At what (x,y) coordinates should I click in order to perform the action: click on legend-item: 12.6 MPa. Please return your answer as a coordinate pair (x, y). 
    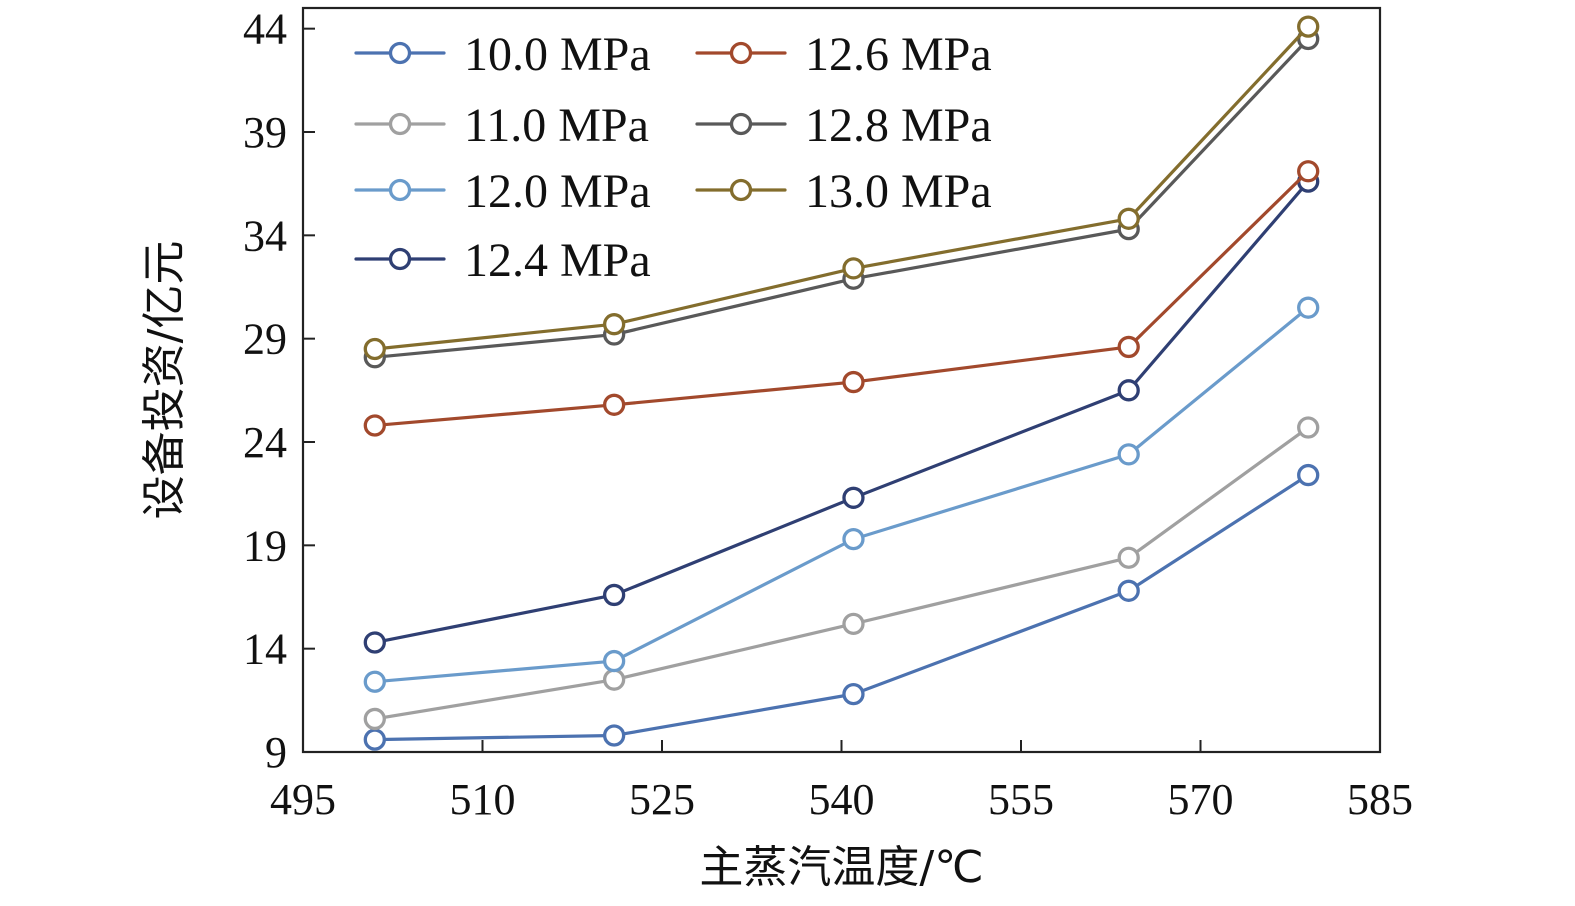
    Looking at the image, I should click on (843, 54).